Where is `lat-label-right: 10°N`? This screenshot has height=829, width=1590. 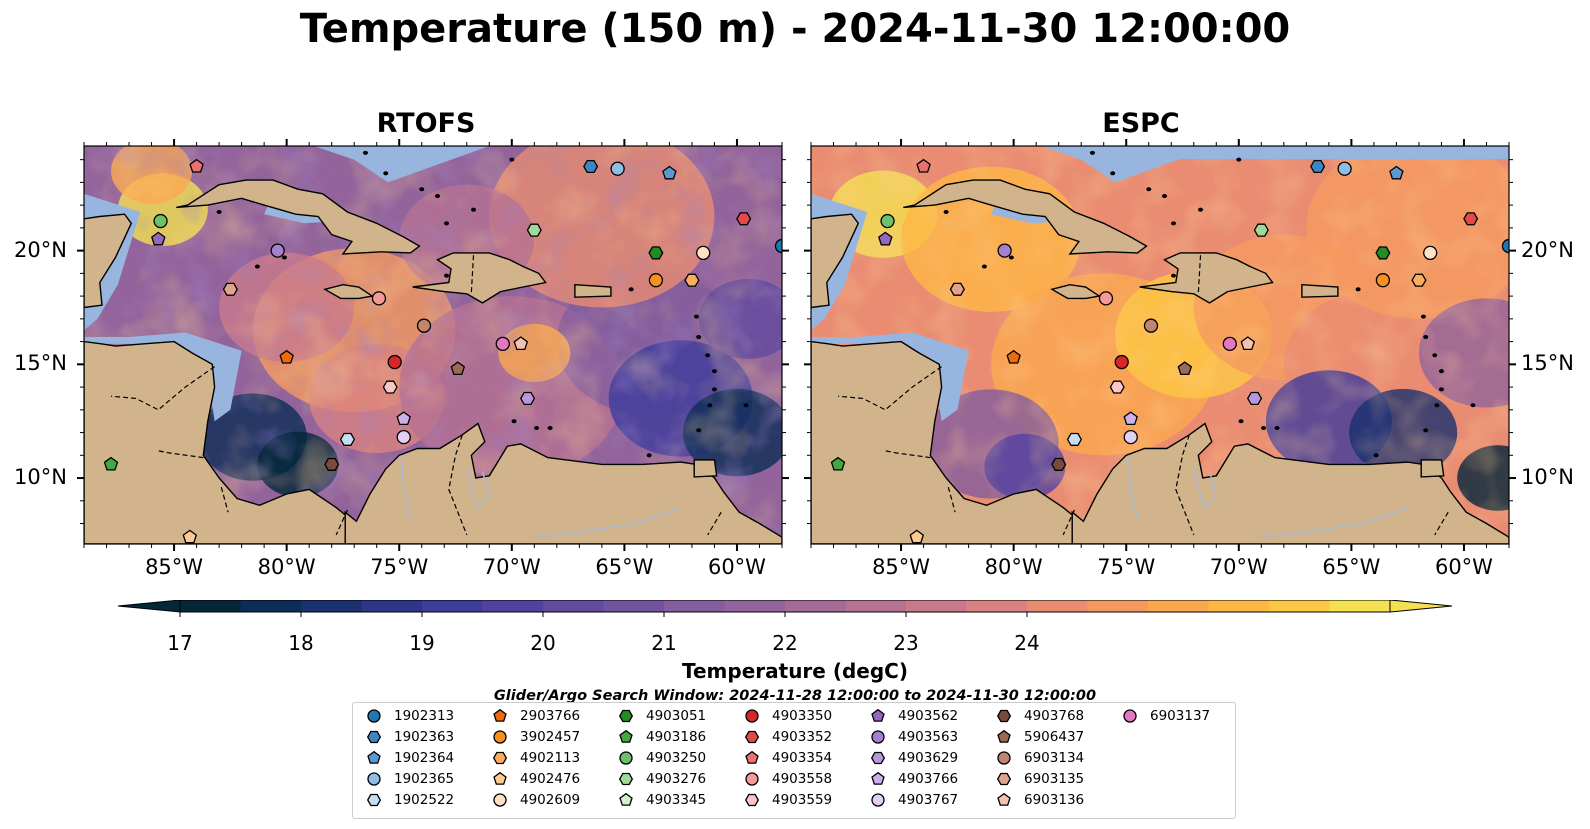 lat-label-right: 10°N is located at coordinates (1547, 477).